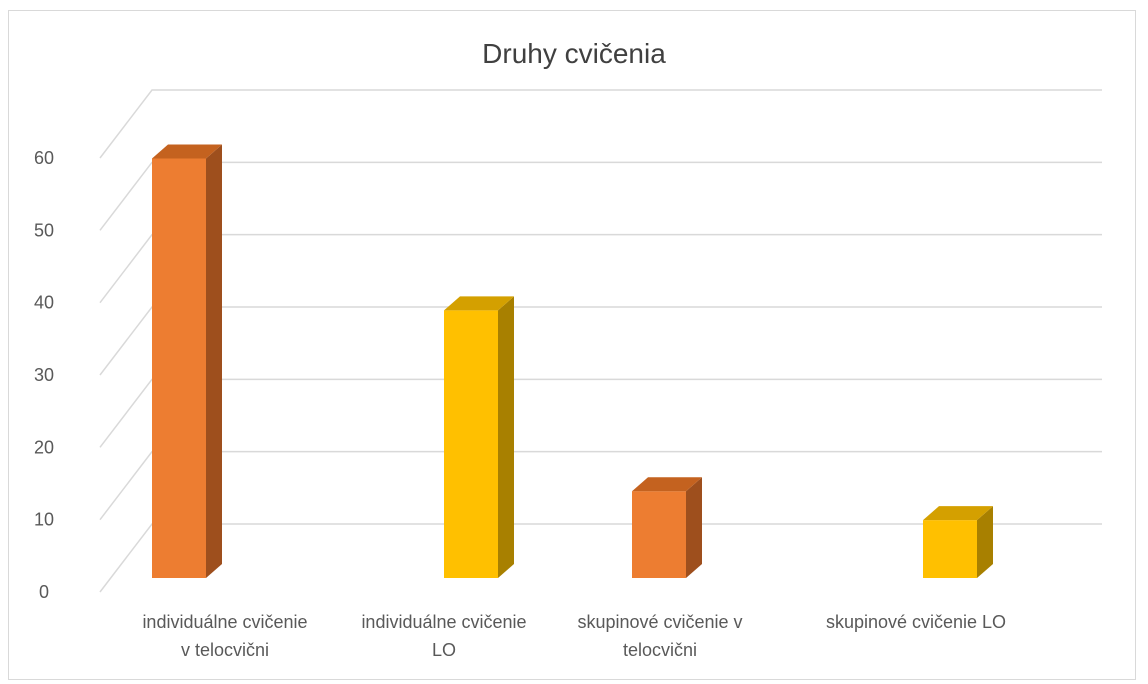  What do you see at coordinates (44, 158) in the screenshot?
I see `y-tick-label: 60` at bounding box center [44, 158].